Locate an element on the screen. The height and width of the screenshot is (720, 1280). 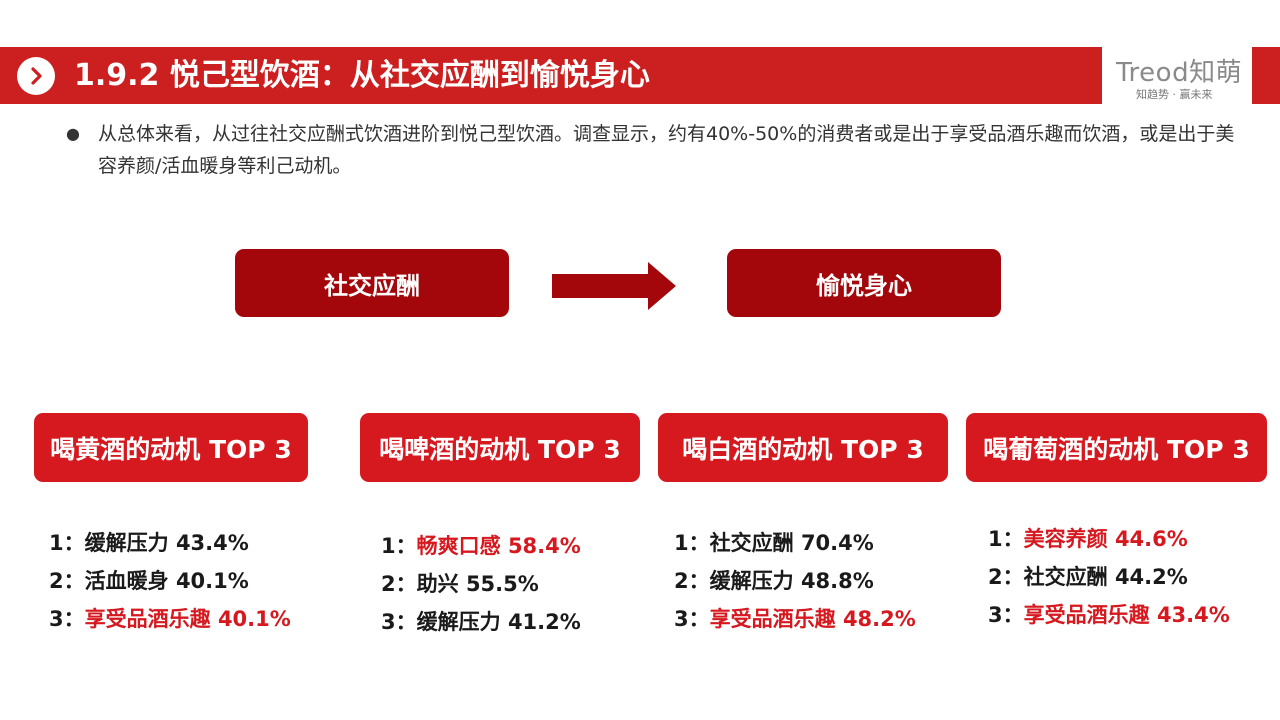
category-title: 喝啤酒的动机 TOP 3 is located at coordinates (500, 449).